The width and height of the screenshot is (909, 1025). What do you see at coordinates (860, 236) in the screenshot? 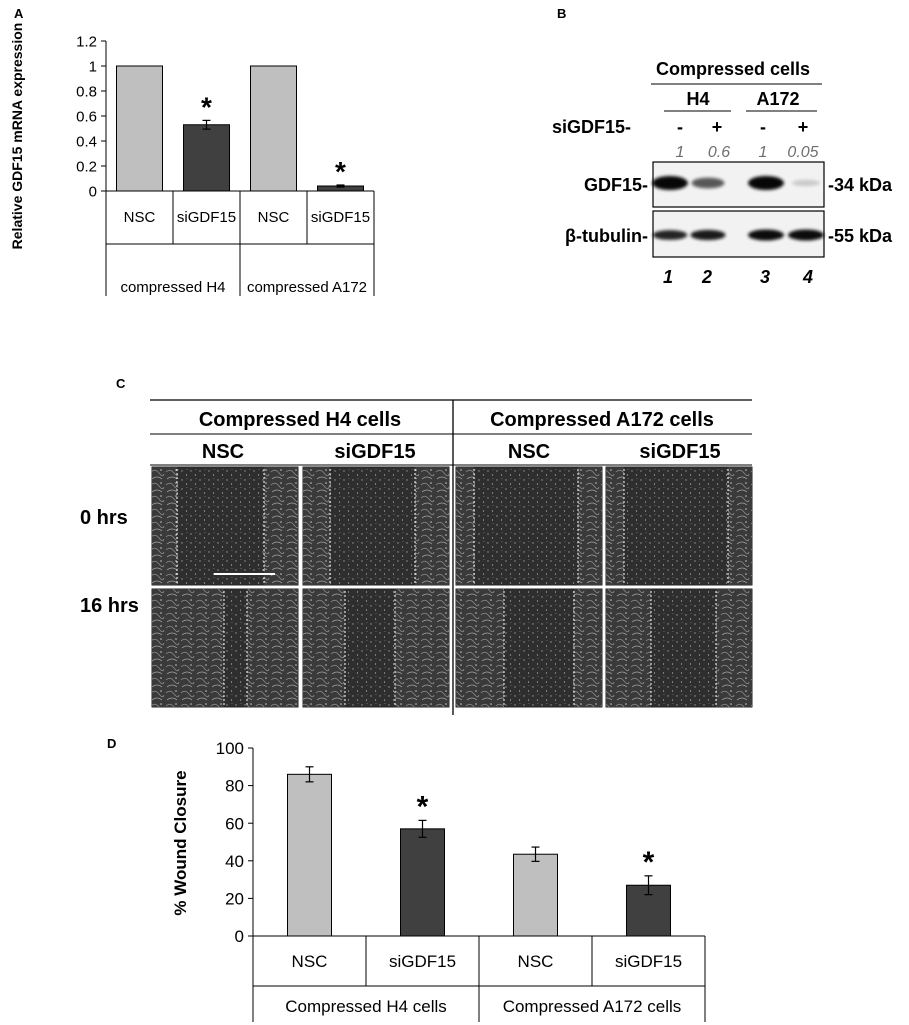
I see `tubulin-size-label: -55 kDa` at bounding box center [860, 236].